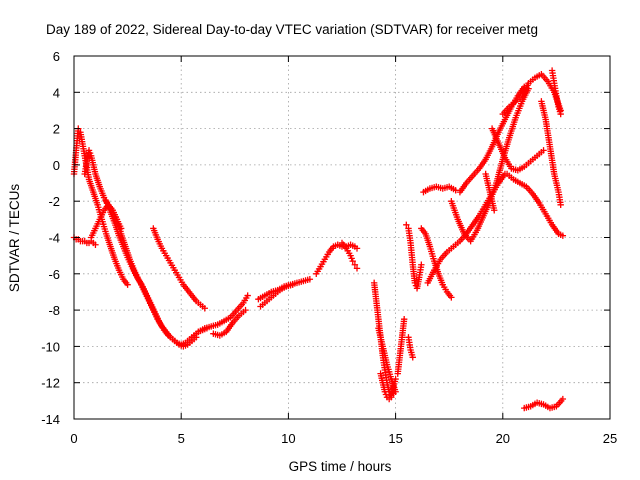 This screenshot has height=480, width=640. What do you see at coordinates (56, 92) in the screenshot?
I see `y-tick-label: 4` at bounding box center [56, 92].